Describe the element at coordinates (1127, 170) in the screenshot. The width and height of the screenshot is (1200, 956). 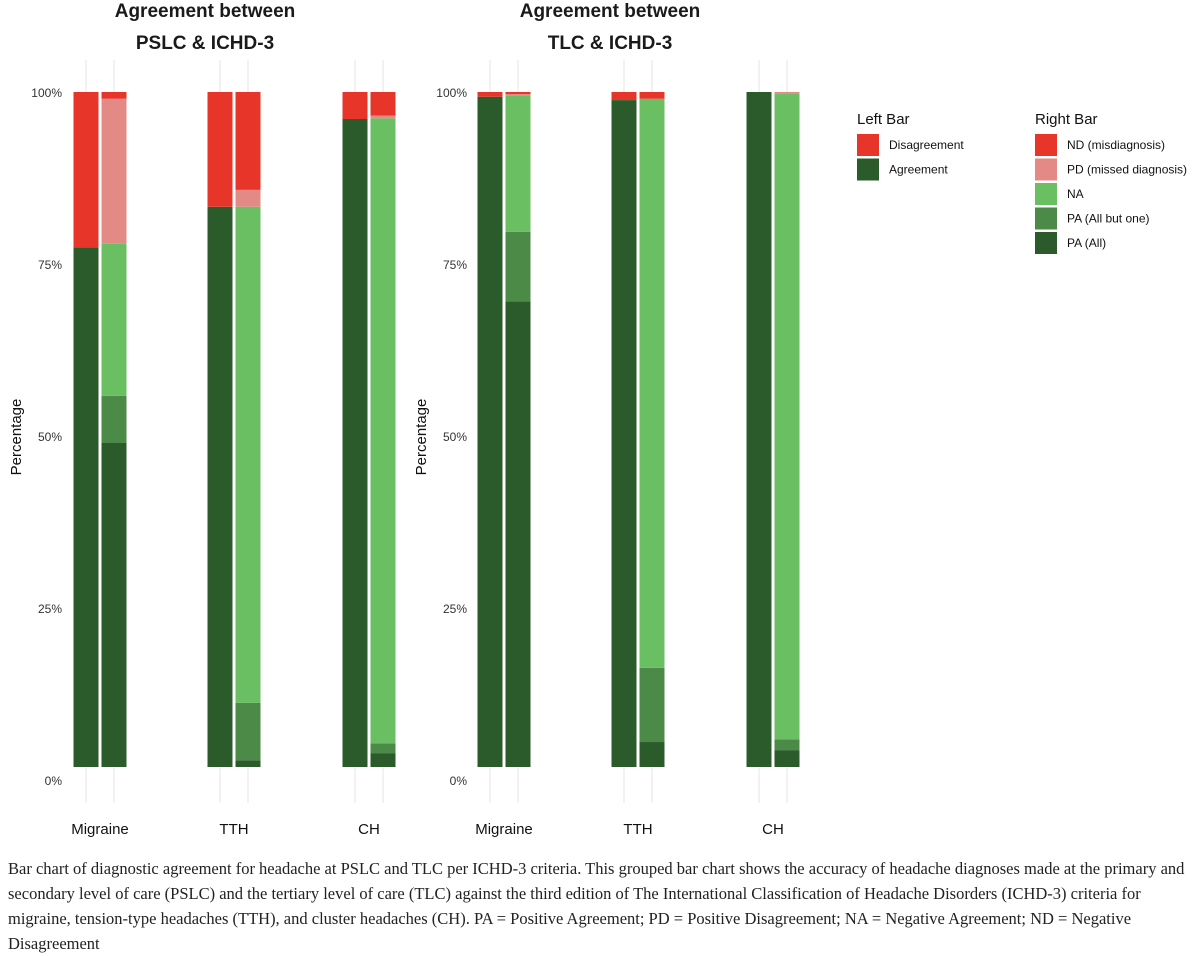
I see `legend-label: PD (missed diagnosis)` at that location.